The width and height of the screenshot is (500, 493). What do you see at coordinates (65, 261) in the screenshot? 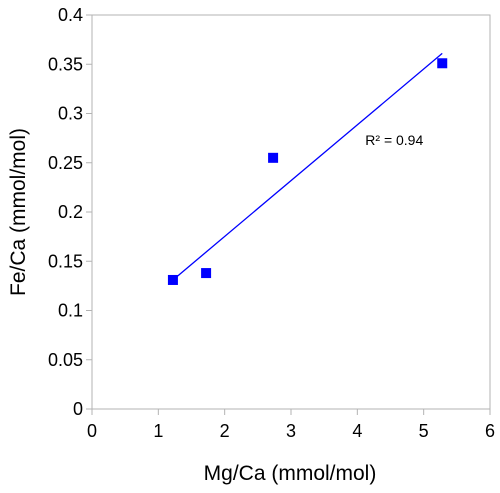
I see `y-tick-label: 0.15` at bounding box center [65, 261].